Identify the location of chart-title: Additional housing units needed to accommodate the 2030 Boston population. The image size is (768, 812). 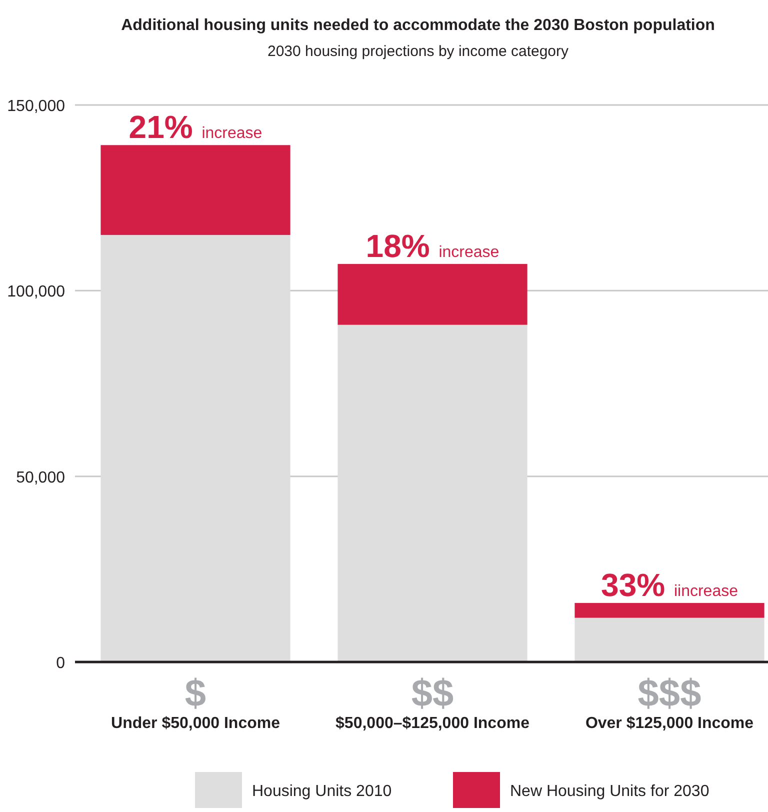
(418, 25).